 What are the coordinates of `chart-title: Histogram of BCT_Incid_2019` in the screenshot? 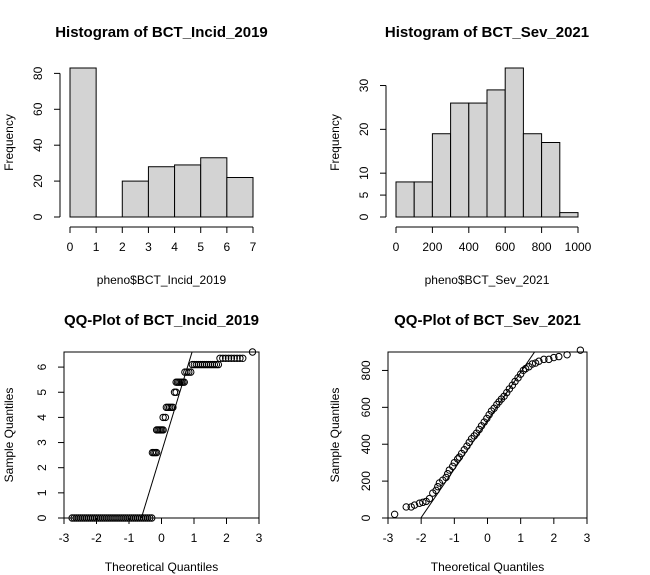 It's located at (161, 32).